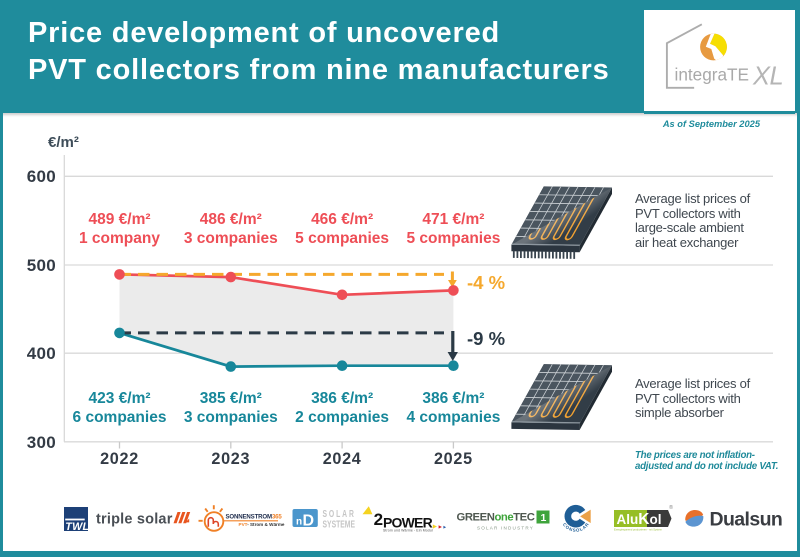 The height and width of the screenshot is (557, 800). Describe the element at coordinates (408, 523) in the screenshot. I see `svg-text: POWER` at that location.